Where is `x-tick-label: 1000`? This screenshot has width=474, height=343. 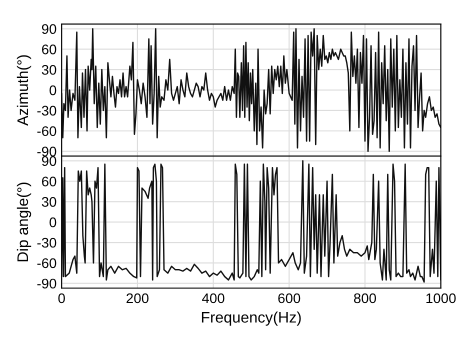 x-tick-label: 1000 is located at coordinates (441, 298).